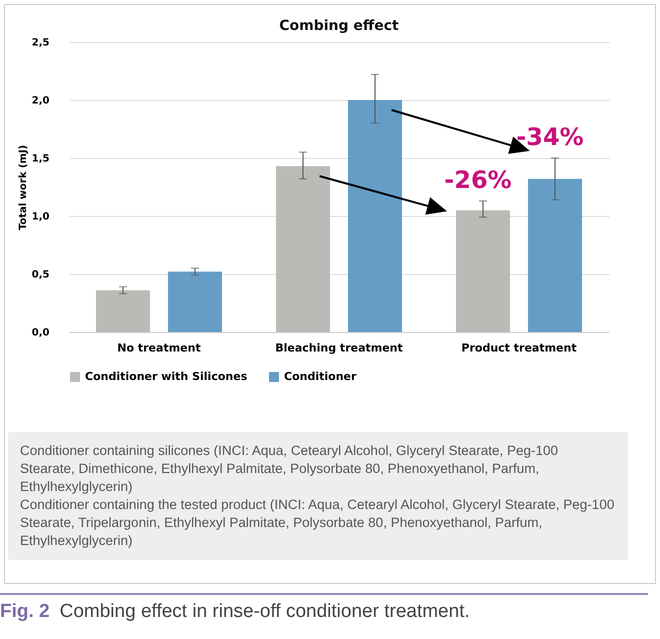  What do you see at coordinates (166, 376) in the screenshot?
I see `legend-label: Conditioner with Silicones` at bounding box center [166, 376].